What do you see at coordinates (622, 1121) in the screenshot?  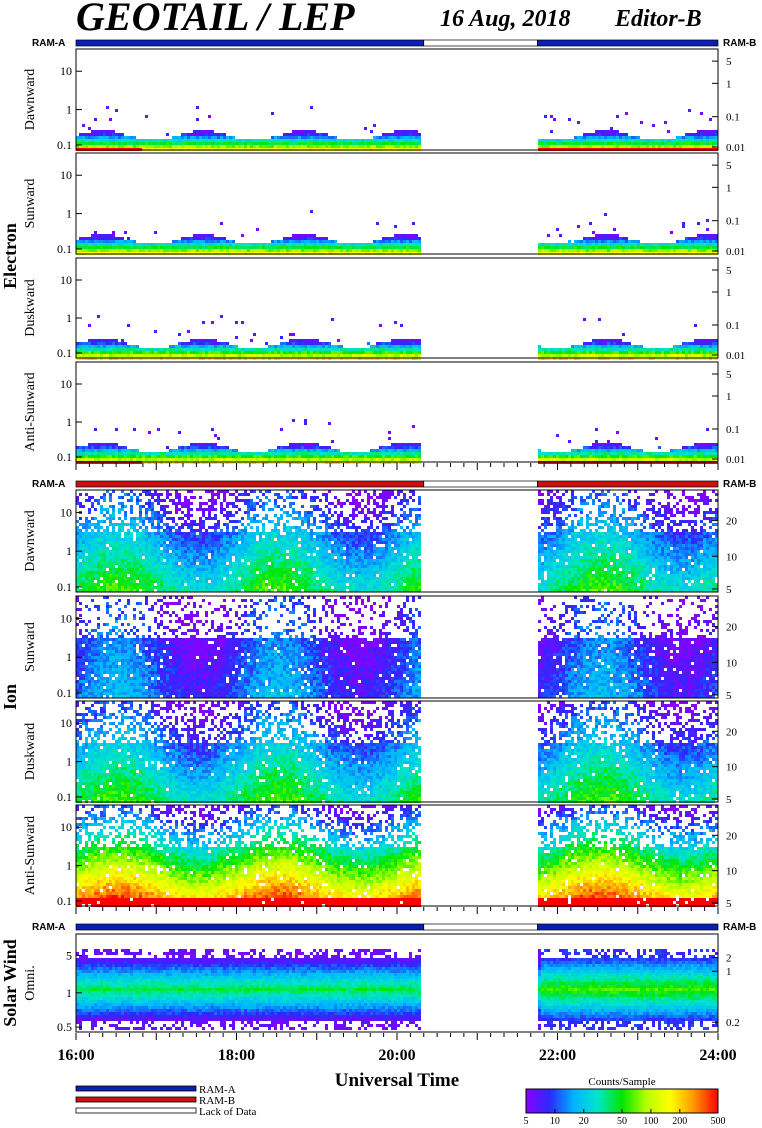 I see `colorbar-tick-label: 50` at bounding box center [622, 1121].